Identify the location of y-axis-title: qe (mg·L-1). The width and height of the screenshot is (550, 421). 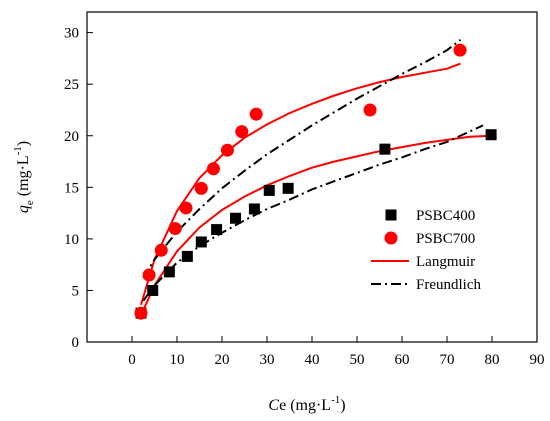
(24, 177).